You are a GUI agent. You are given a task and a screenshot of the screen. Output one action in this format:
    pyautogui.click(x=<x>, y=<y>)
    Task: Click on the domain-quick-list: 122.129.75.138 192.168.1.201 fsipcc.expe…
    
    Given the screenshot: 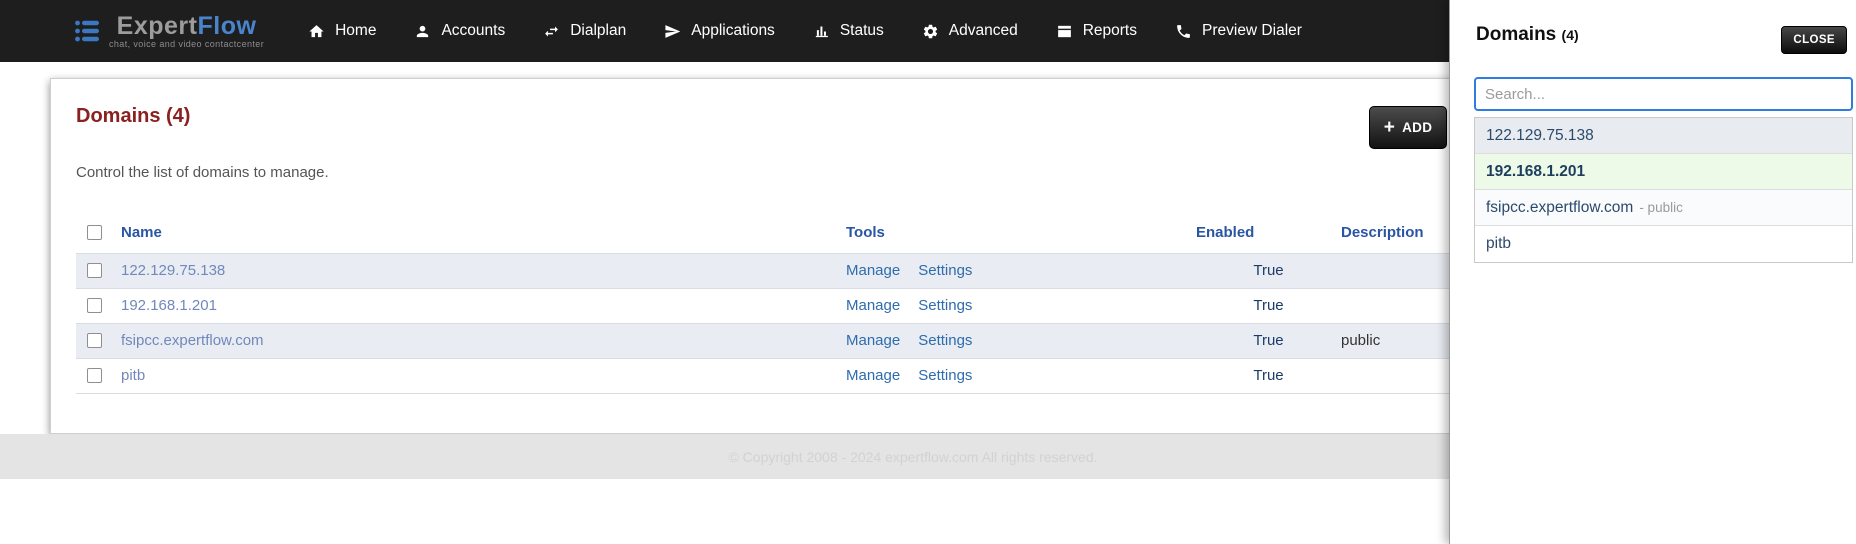 What is the action you would take?
    pyautogui.click(x=1663, y=190)
    